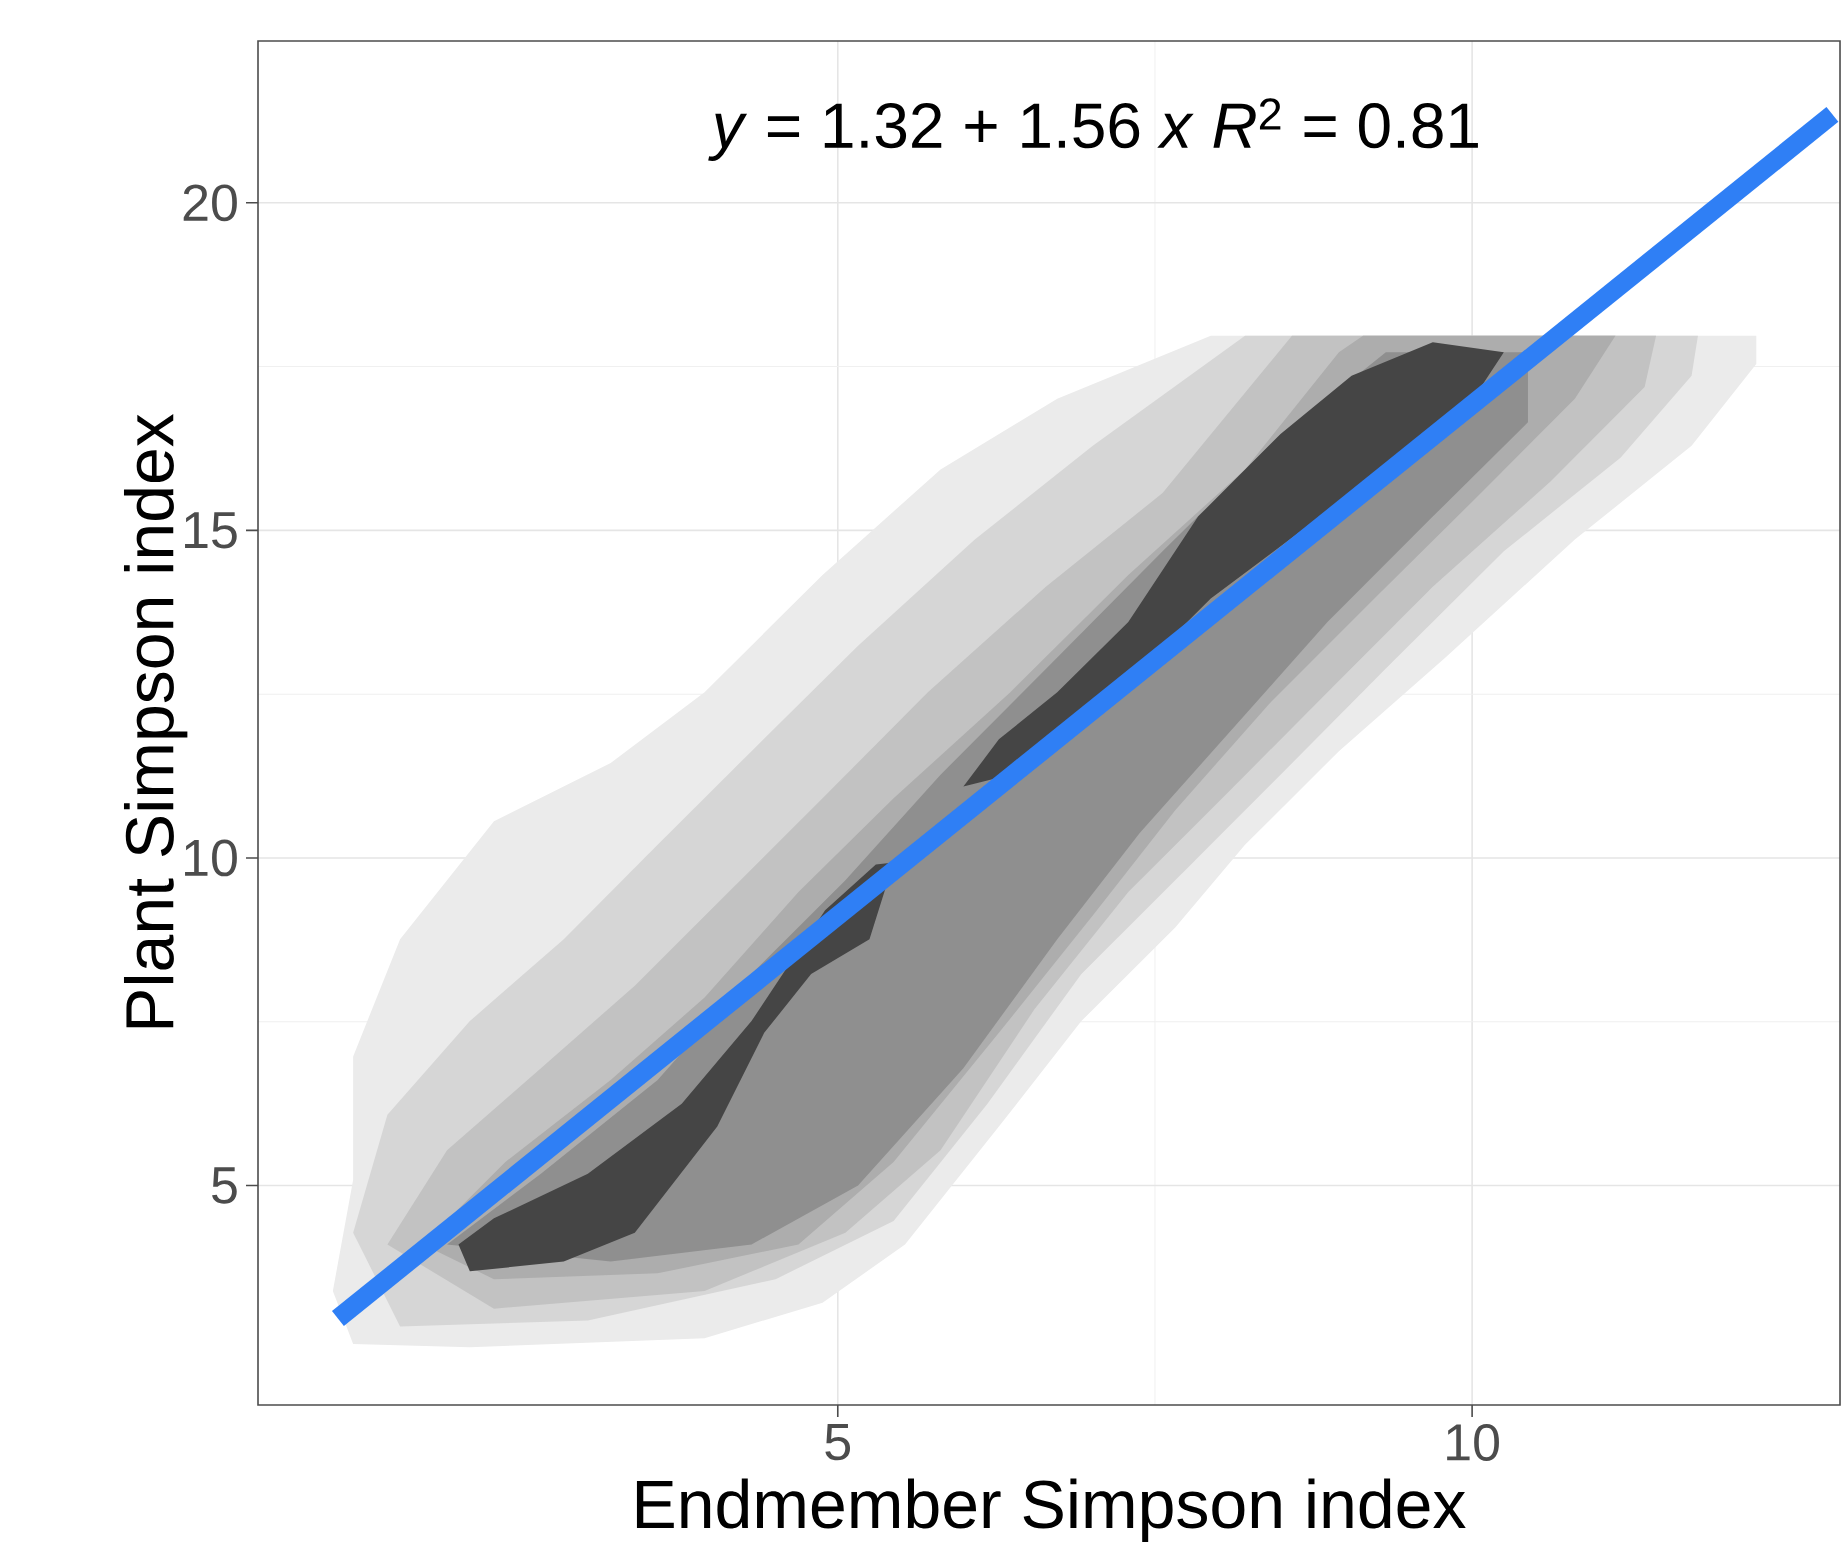 This screenshot has width=1841, height=1547. What do you see at coordinates (211, 530) in the screenshot?
I see `y-tick-label: 15` at bounding box center [211, 530].